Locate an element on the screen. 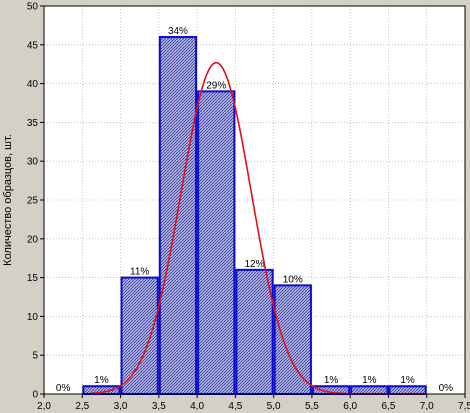 This screenshot has height=413, width=470. x-axis-ticks: 2,0 2,5 3,0 3,5 4,0 4,5 5,0 5,5 6,0 6,5 7,0 7,5 is located at coordinates (253, 403).